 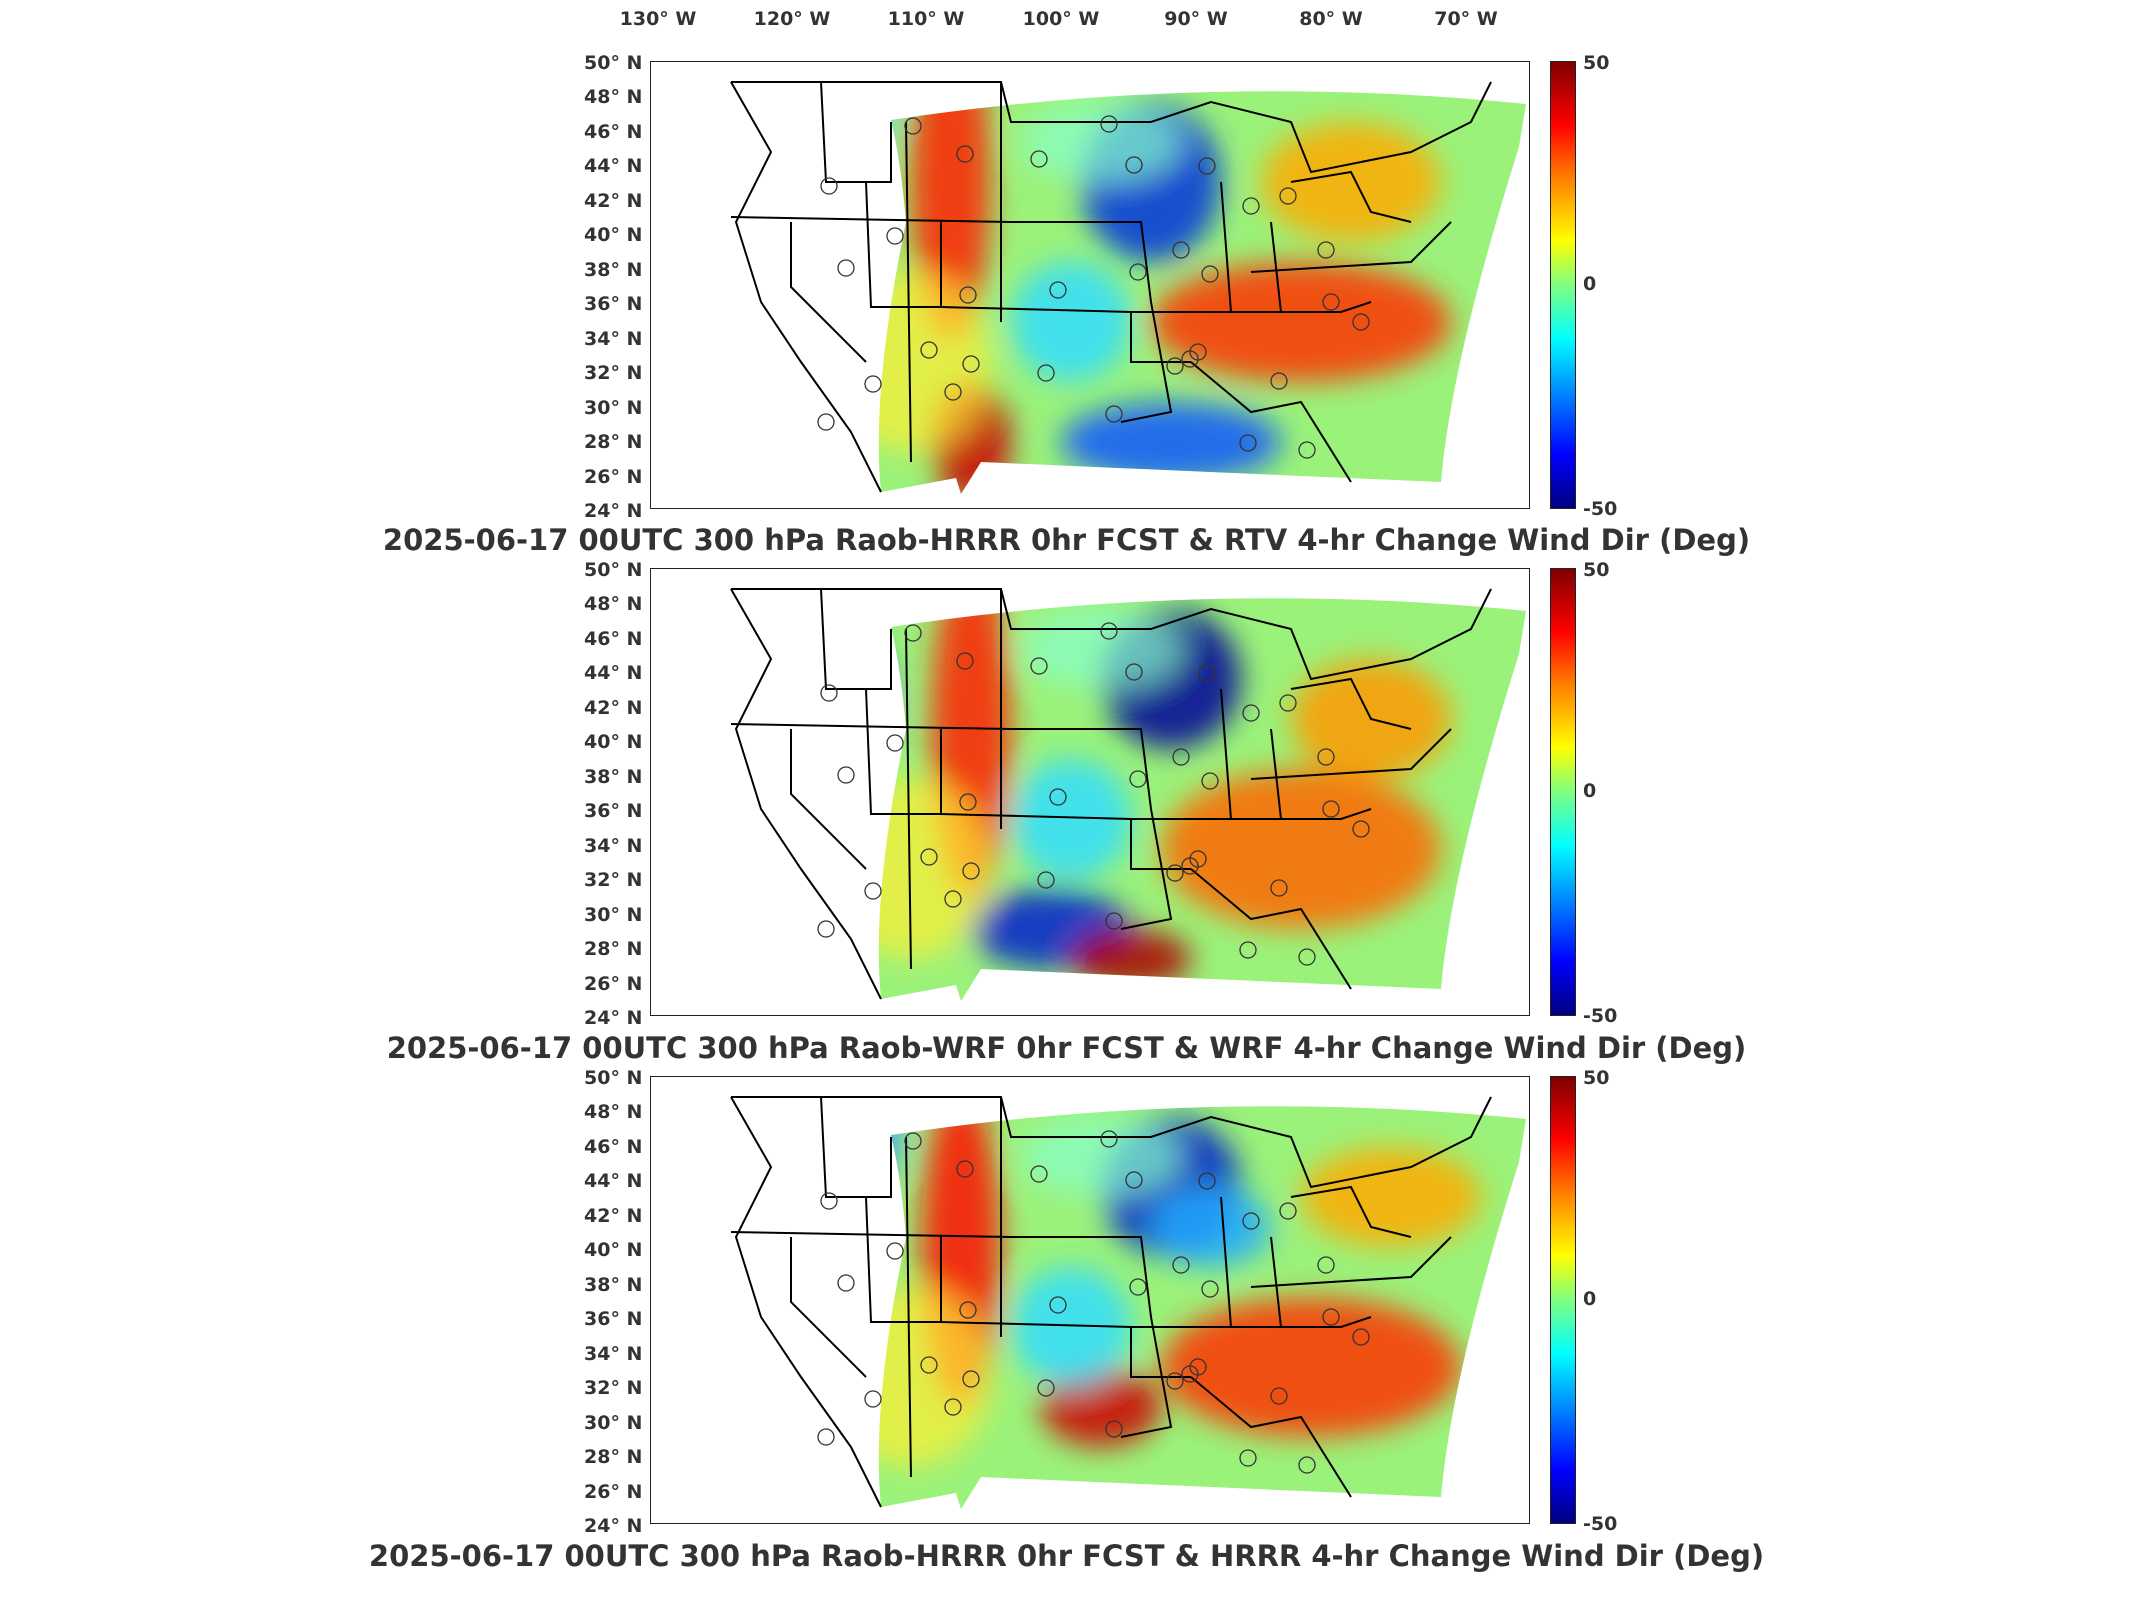 I want to click on lon-label: 130° W, so click(x=658, y=19).